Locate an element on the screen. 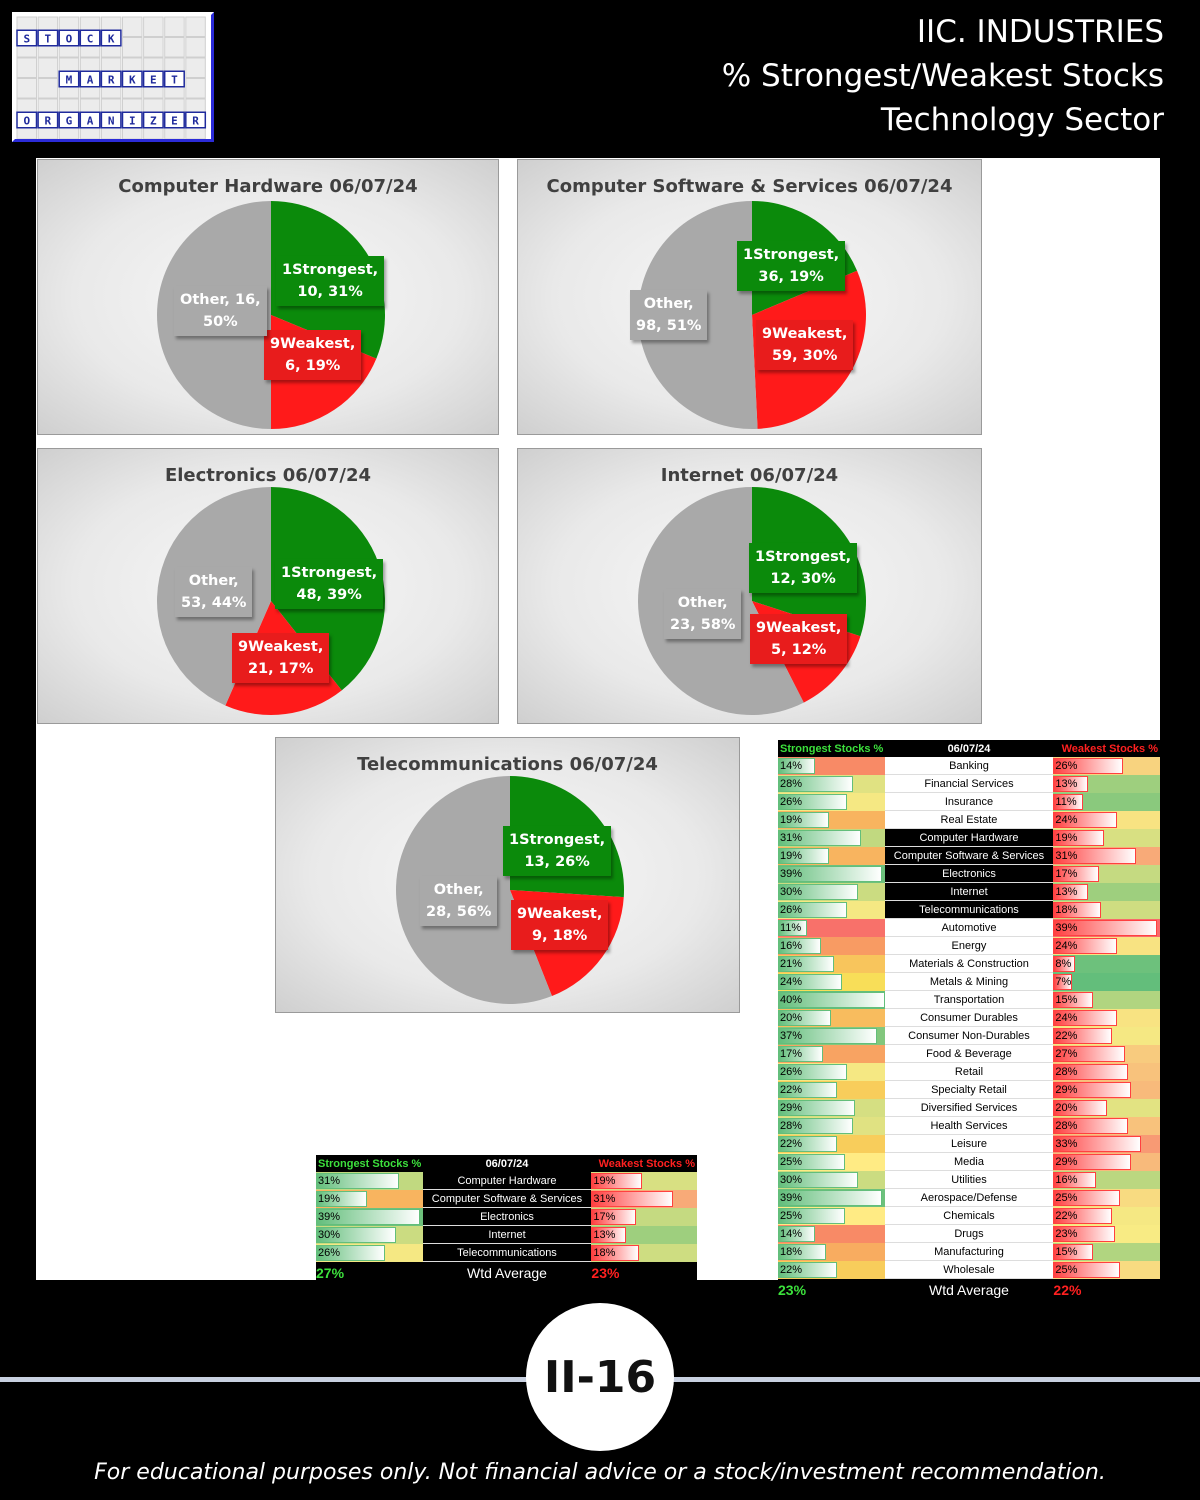 This screenshot has width=1200, height=1500. strongest-pct-cell: 22% is located at coordinates (831, 1089).